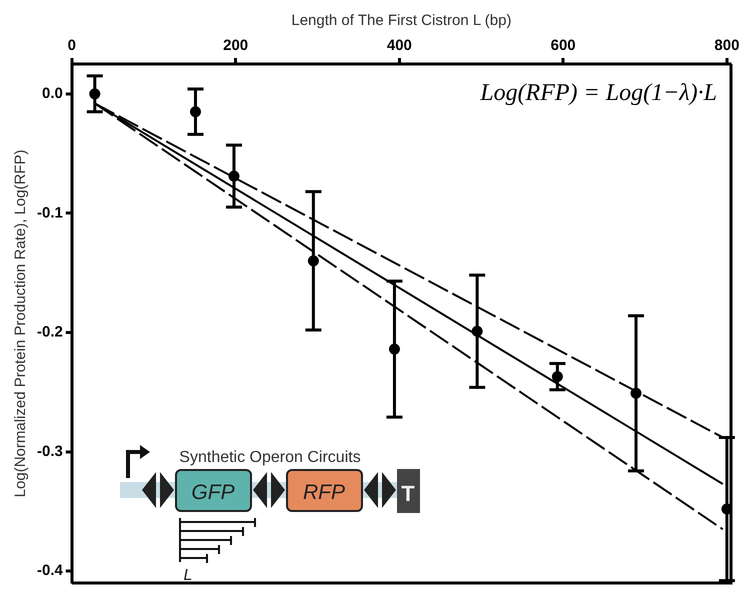  Describe the element at coordinates (49, 332) in the screenshot. I see `y-tick-label: -0.2` at that location.